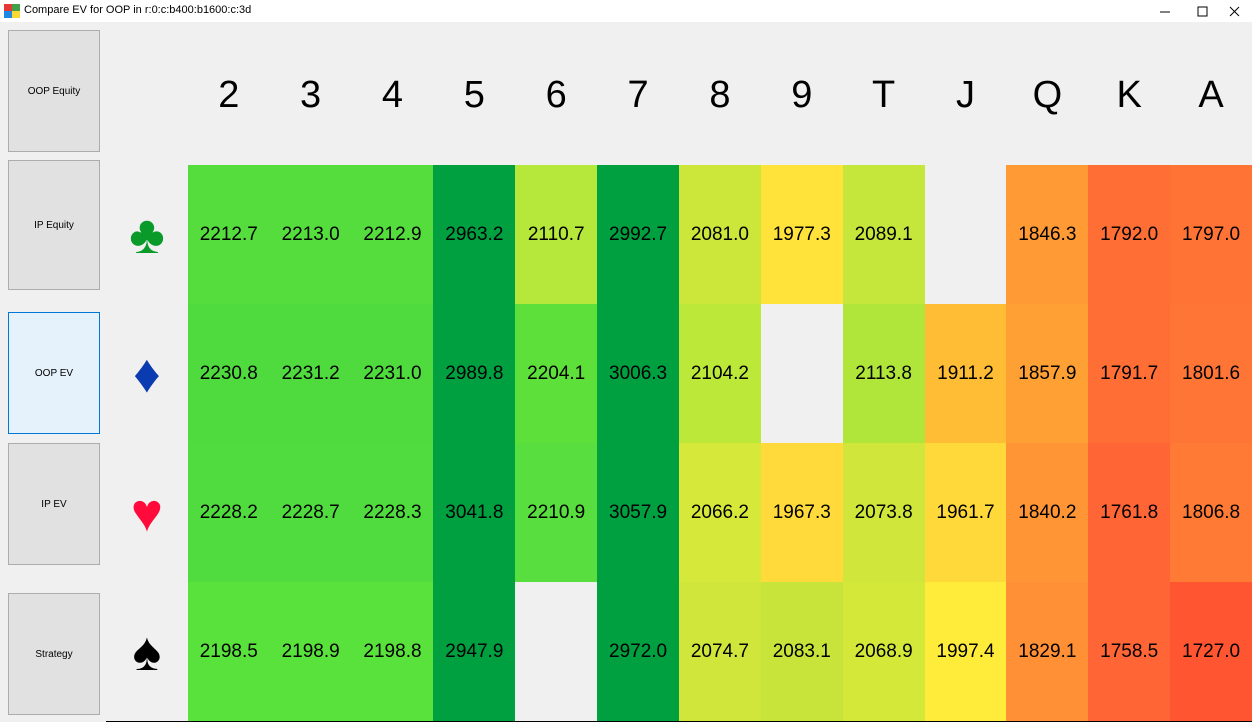  Describe the element at coordinates (1129, 234) in the screenshot. I see `ev-value: 1792.0` at that location.